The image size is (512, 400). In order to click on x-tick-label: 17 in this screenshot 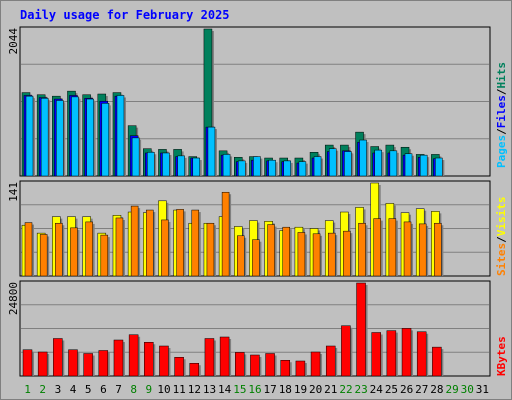, I will do `click(270, 389)`.